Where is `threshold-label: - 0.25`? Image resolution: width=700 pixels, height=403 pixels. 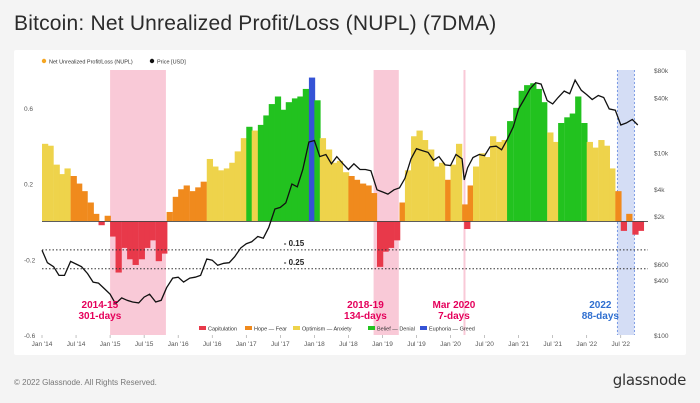
threshold-label: - 0.25 is located at coordinates (294, 262).